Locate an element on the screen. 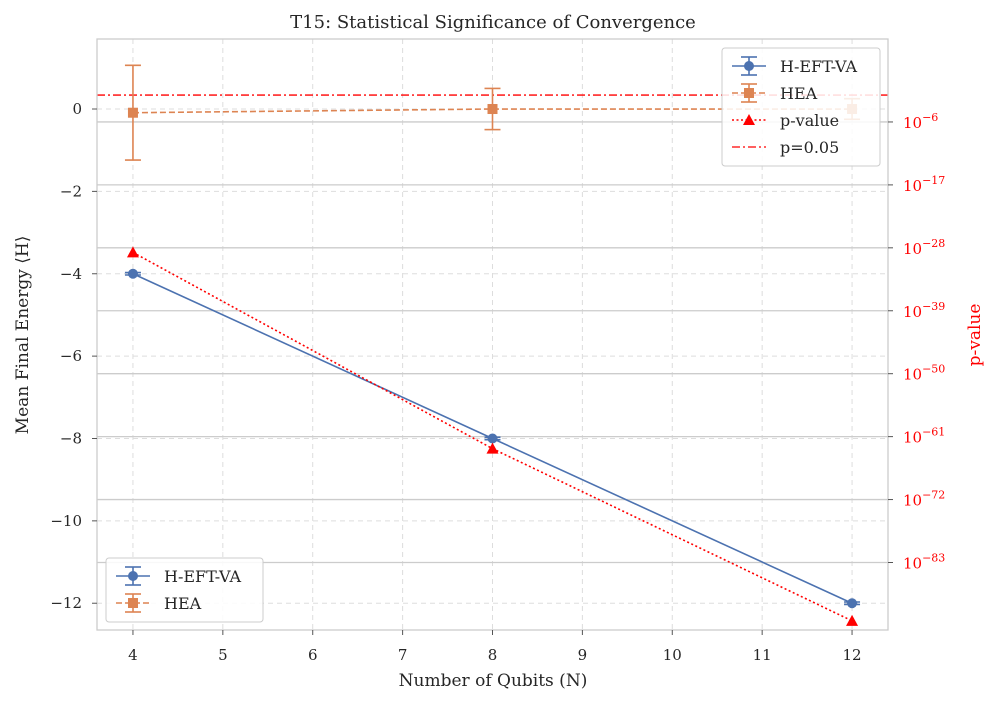  y-tick-label: 0 is located at coordinates (77, 109).